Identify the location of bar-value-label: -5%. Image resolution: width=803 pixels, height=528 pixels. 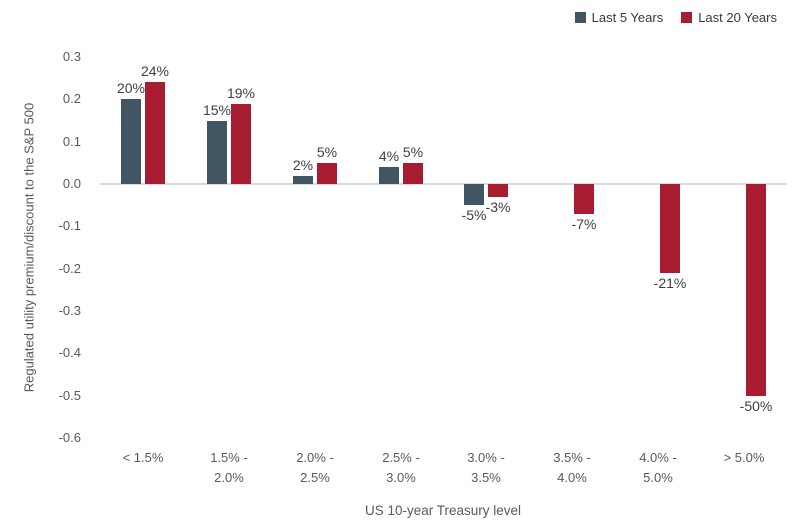
(474, 215).